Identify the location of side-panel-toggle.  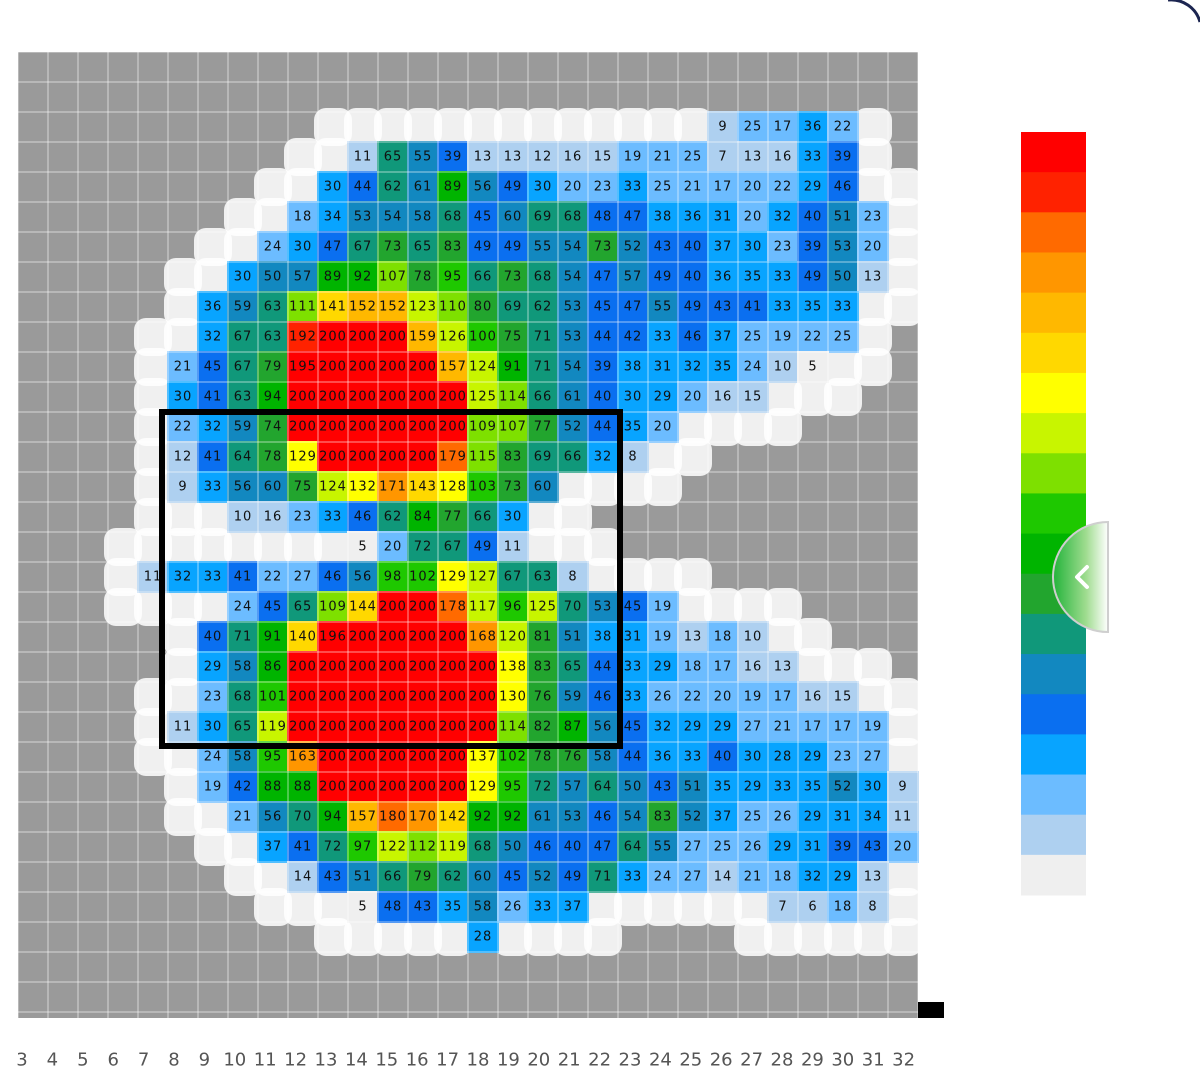
(1080, 577).